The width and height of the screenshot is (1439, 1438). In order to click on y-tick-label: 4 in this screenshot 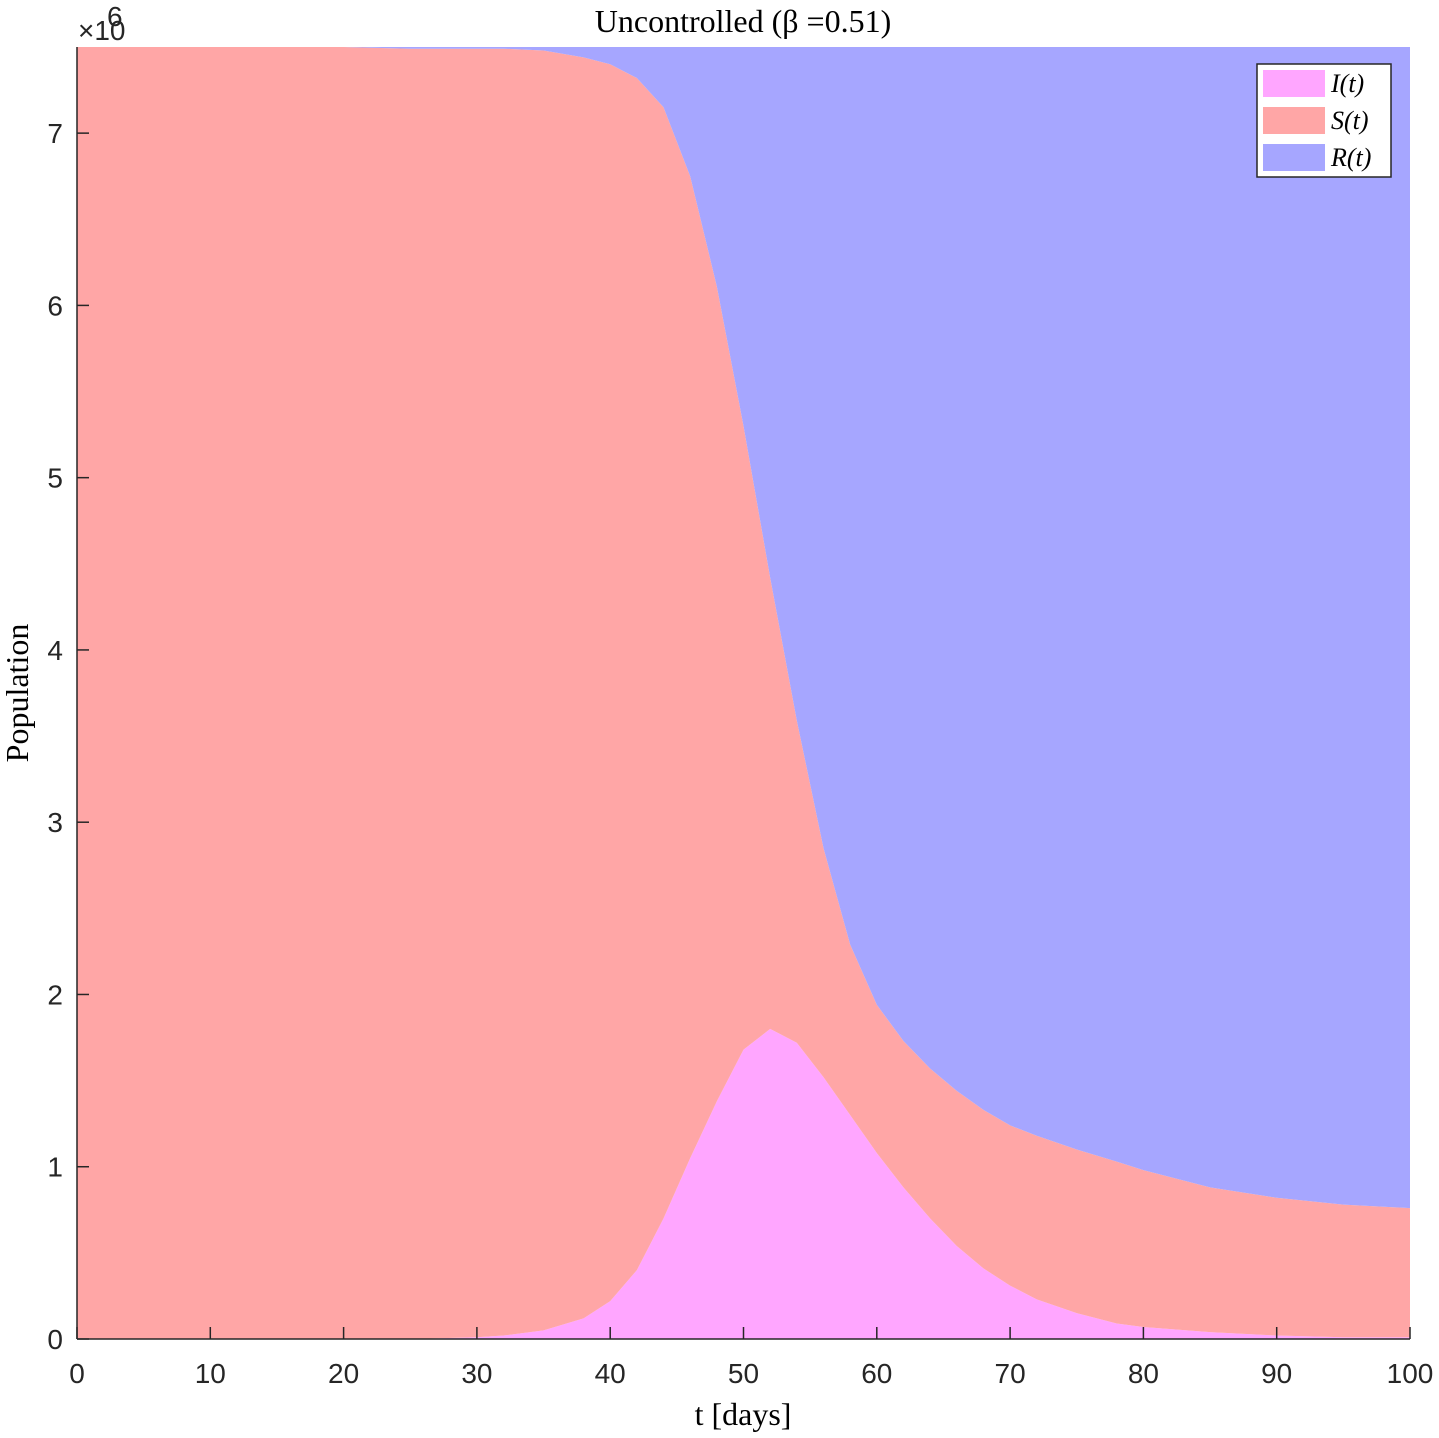, I will do `click(55, 650)`.